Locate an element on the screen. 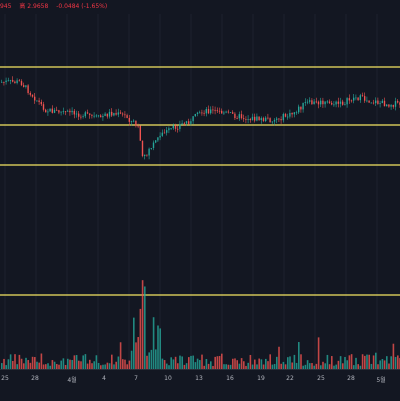 The width and height of the screenshot is (400, 401). time-axis: 25 28 4월 4 7 10 13 16 19 22 25 28 5월 is located at coordinates (200, 385).